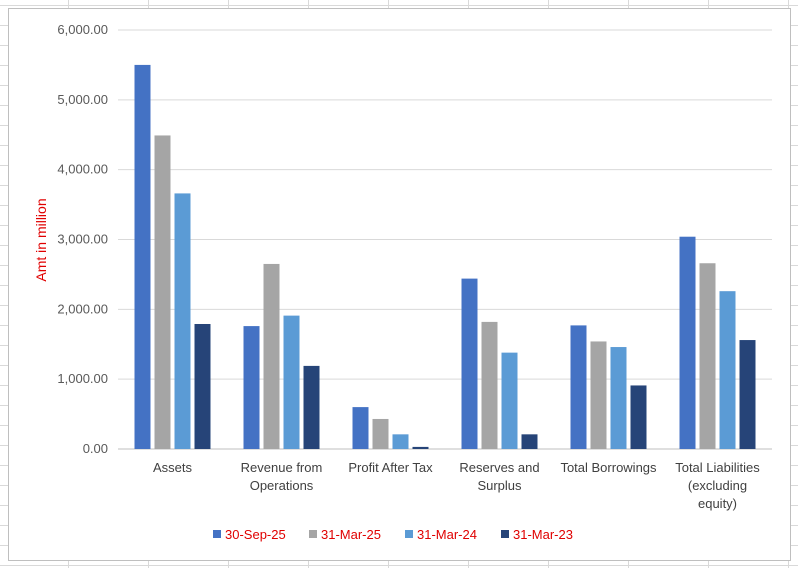  What do you see at coordinates (41, 239) in the screenshot?
I see `y-axis-label: Amt in million` at bounding box center [41, 239].